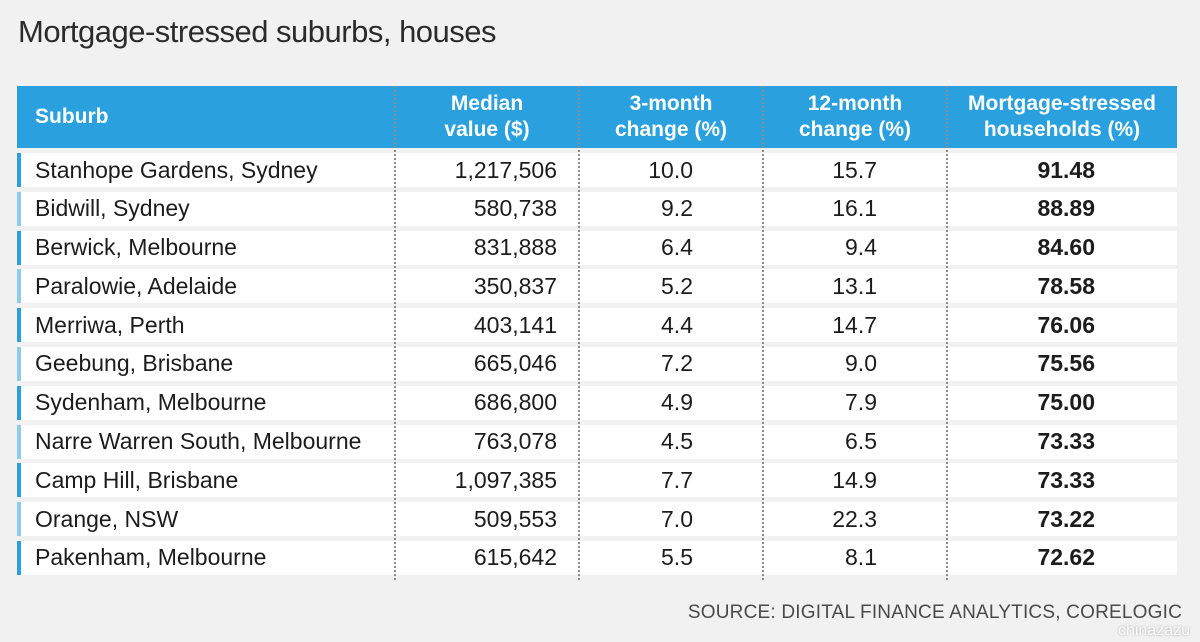  I want to click on cell-12-month-change: 14.9, so click(854, 479).